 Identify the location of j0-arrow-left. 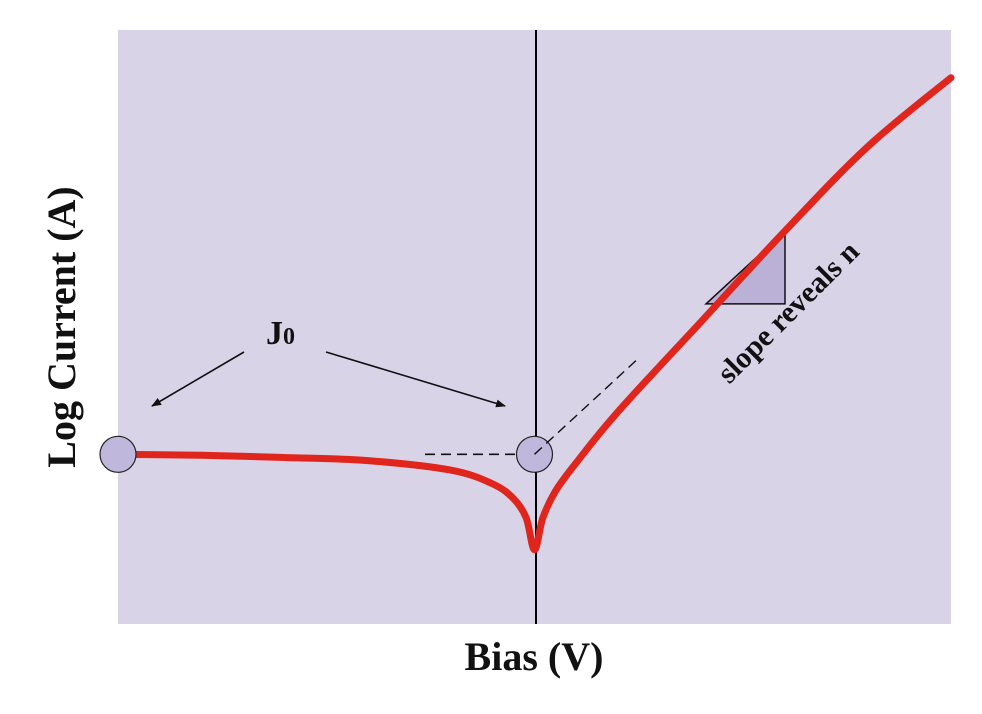
(198, 379).